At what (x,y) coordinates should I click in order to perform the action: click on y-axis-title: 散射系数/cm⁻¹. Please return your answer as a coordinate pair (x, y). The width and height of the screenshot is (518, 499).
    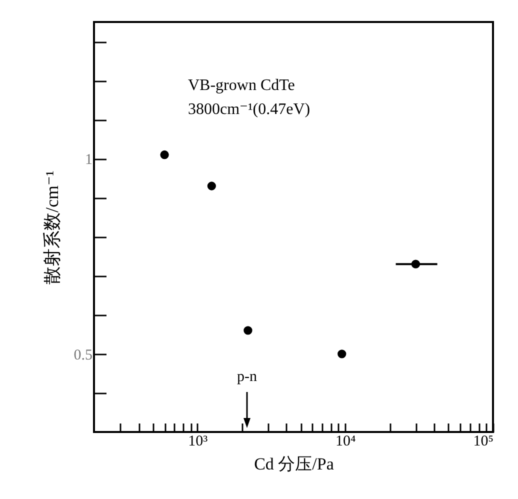
    Looking at the image, I should click on (52, 227).